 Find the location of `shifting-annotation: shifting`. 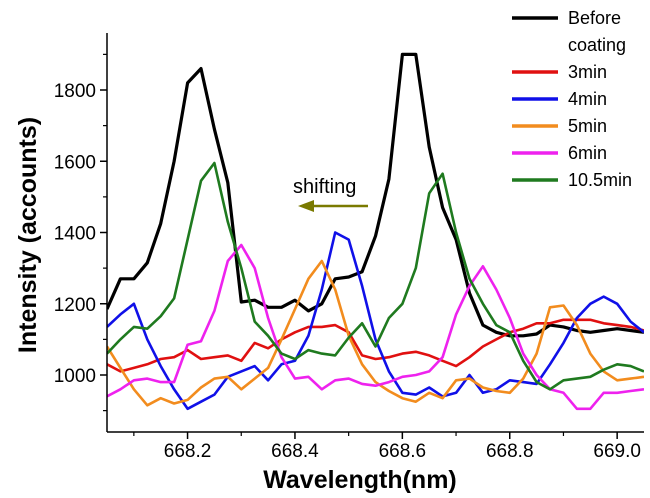

shifting-annotation: shifting is located at coordinates (330, 194).